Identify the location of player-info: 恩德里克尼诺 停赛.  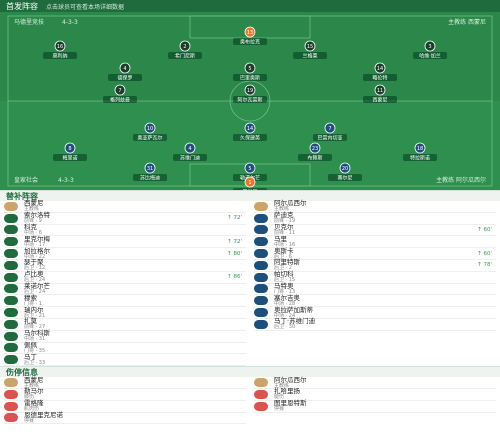
(43, 417).